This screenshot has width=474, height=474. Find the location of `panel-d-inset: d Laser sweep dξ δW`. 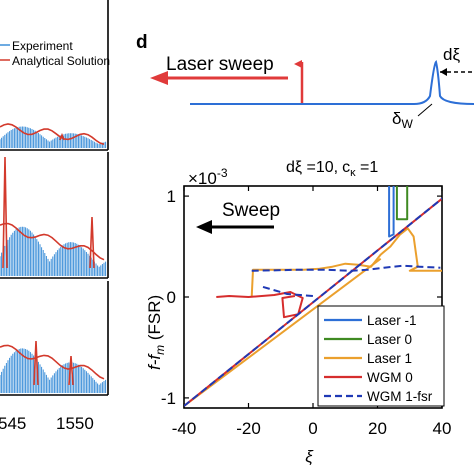

panel-d-inset: d Laser sweep dξ δW is located at coordinates (305, 81).